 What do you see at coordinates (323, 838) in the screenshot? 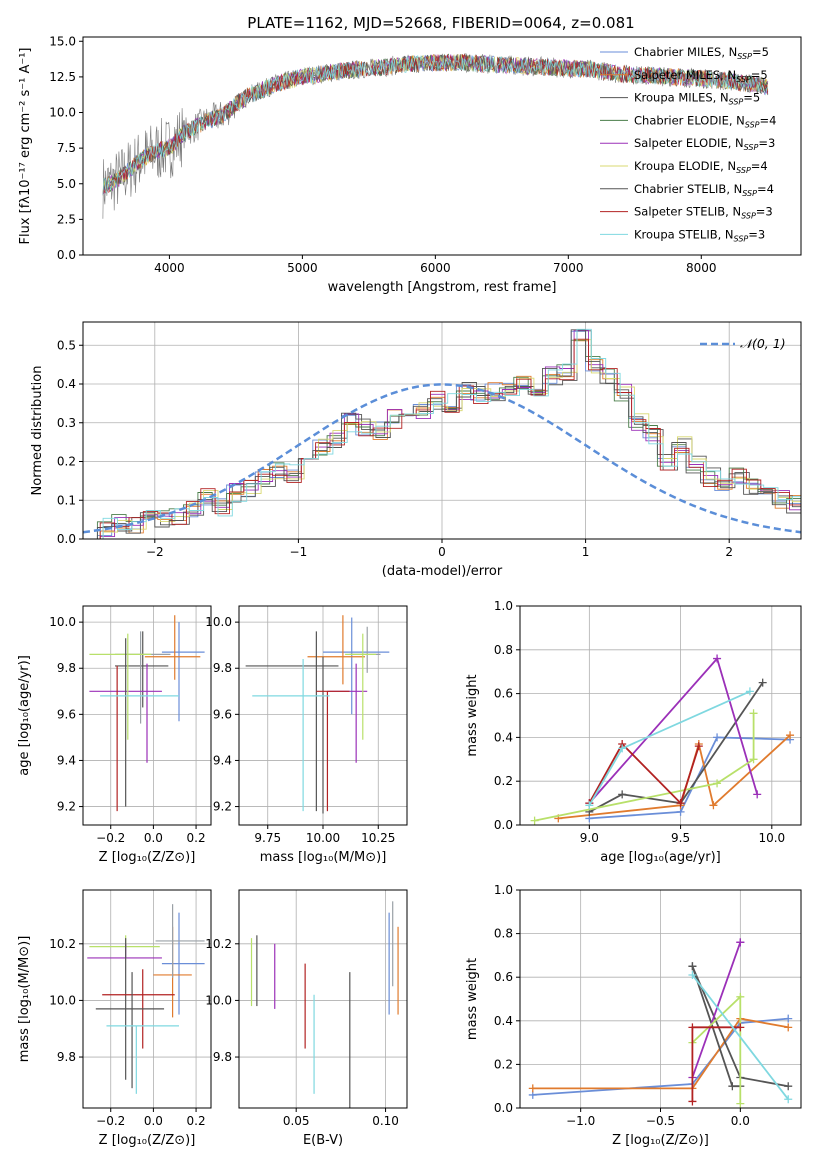
I see `x-tick-label: 10.00` at bounding box center [323, 838].